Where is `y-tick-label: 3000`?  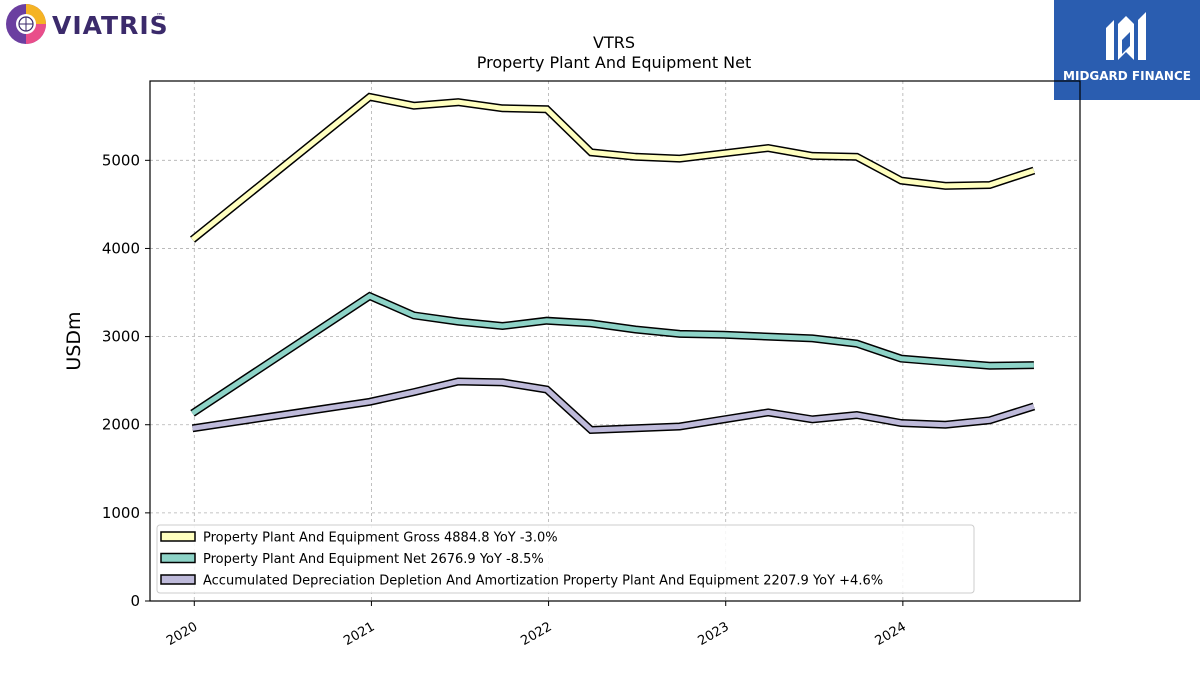
y-tick-label: 3000 is located at coordinates (121, 337).